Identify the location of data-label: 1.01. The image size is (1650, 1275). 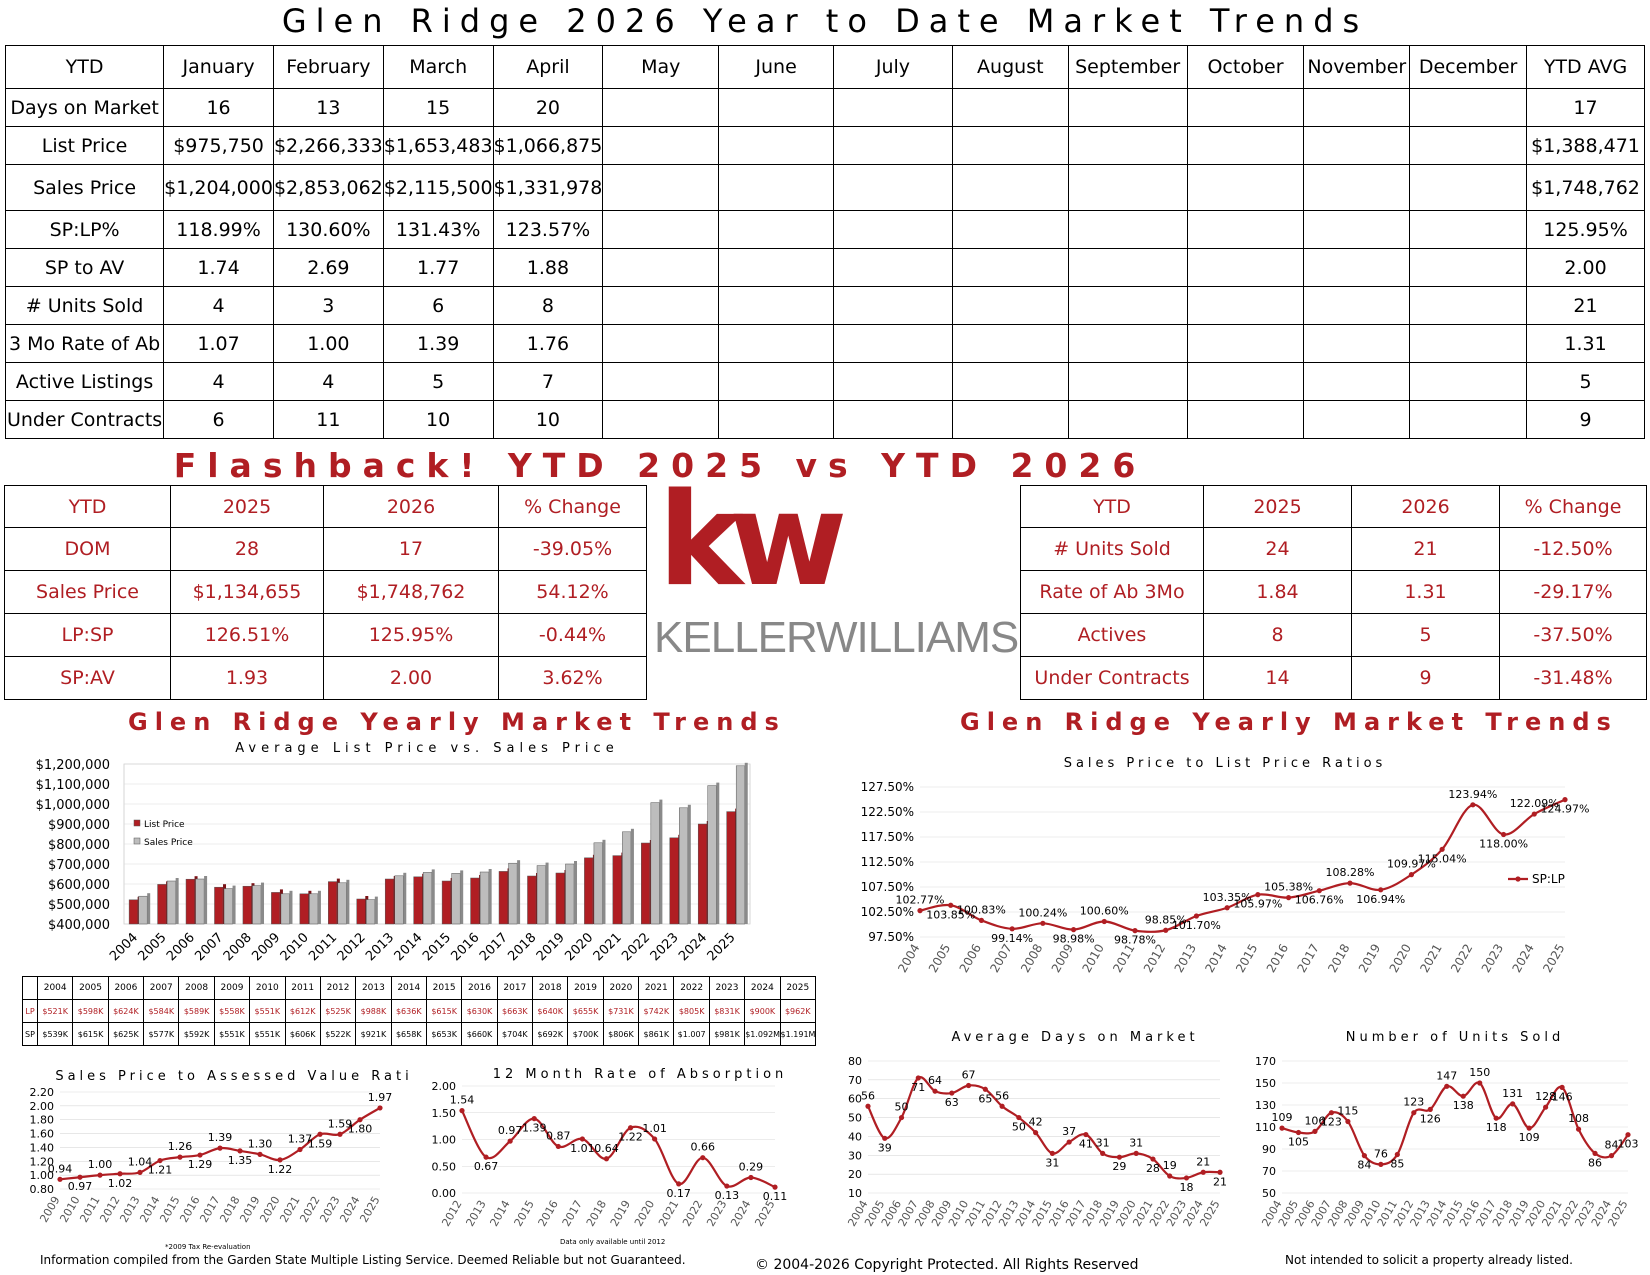
(582, 1148).